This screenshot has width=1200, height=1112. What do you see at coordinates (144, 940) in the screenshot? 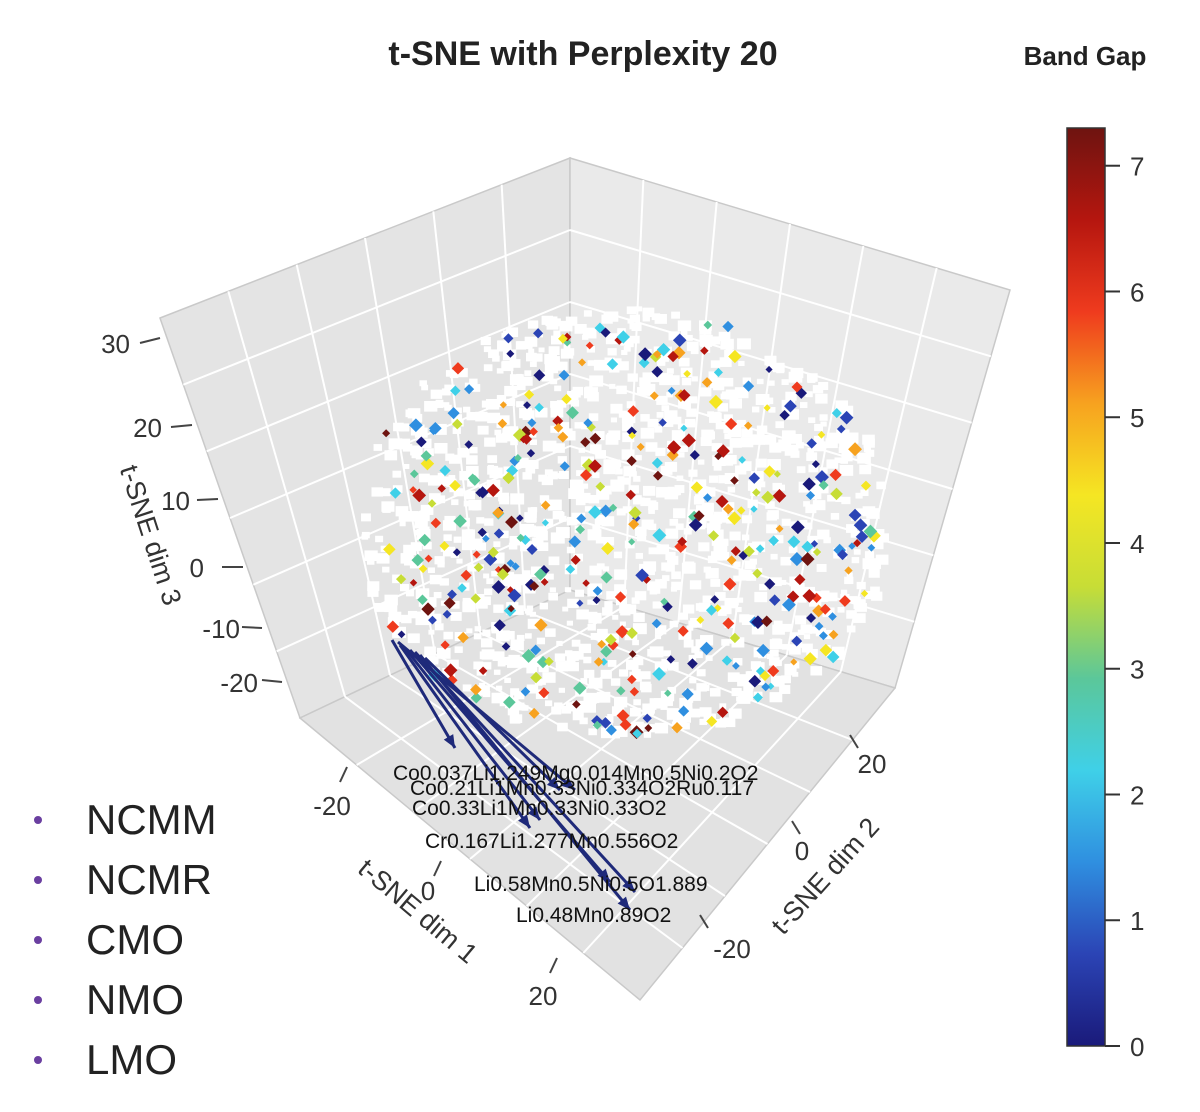
I see `legend-item-cmo: CMO` at bounding box center [144, 940].